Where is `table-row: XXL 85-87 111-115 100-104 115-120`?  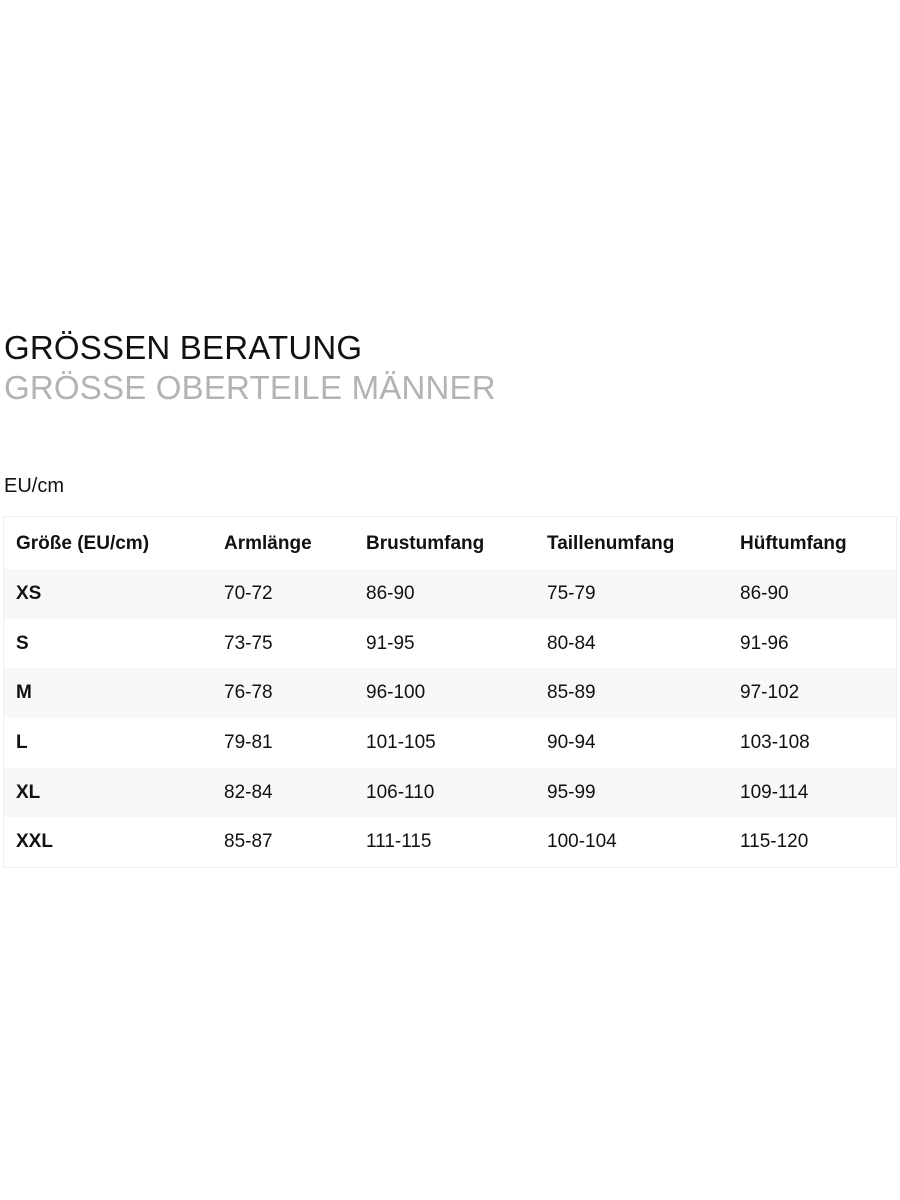
table-row: XXL 85-87 111-115 100-104 115-120 is located at coordinates (450, 842).